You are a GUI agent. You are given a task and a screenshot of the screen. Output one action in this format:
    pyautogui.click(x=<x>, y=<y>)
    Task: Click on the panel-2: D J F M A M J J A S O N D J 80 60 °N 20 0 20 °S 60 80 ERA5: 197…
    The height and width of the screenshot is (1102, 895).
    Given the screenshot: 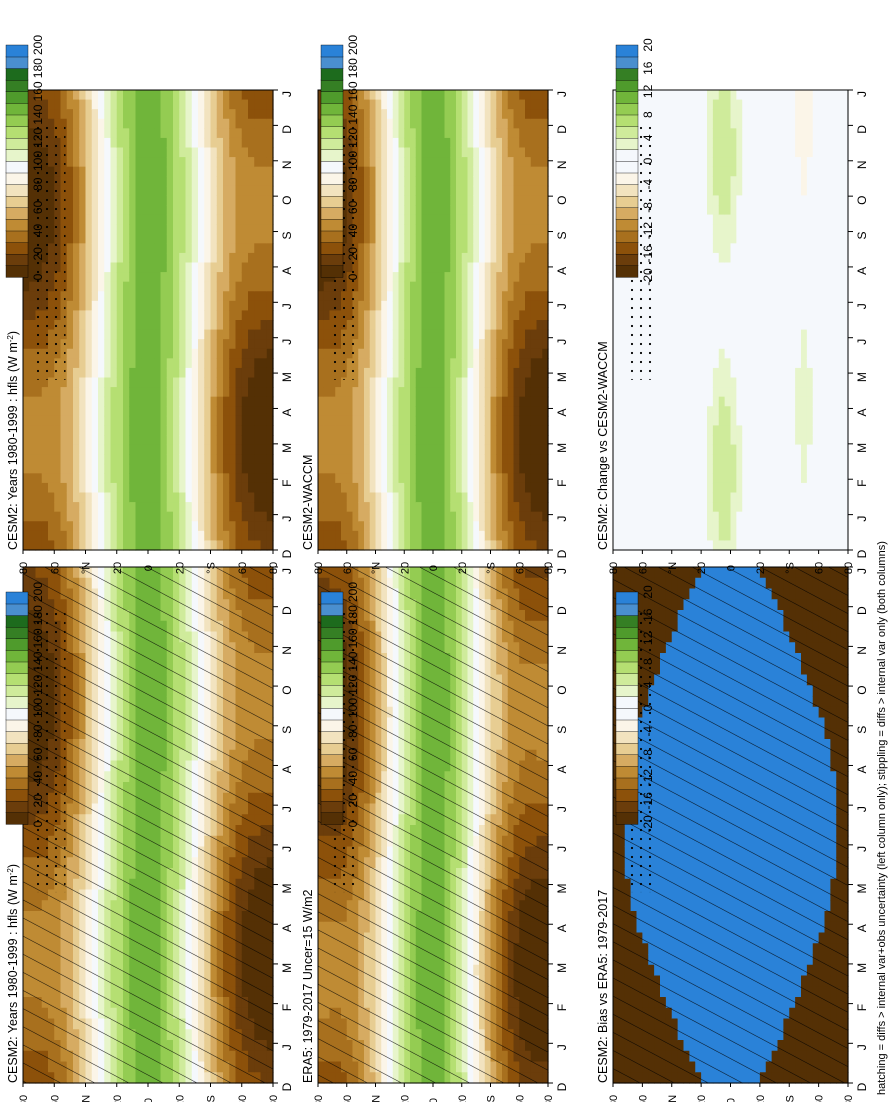 What is the action you would take?
    pyautogui.click(x=435, y=834)
    